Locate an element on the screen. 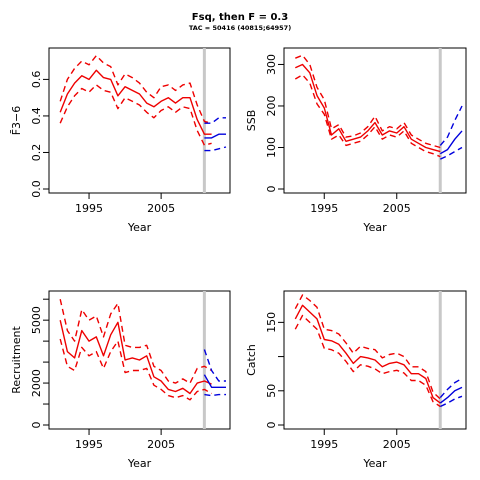  projection-upper-line-recruitment is located at coordinates (214, 365).